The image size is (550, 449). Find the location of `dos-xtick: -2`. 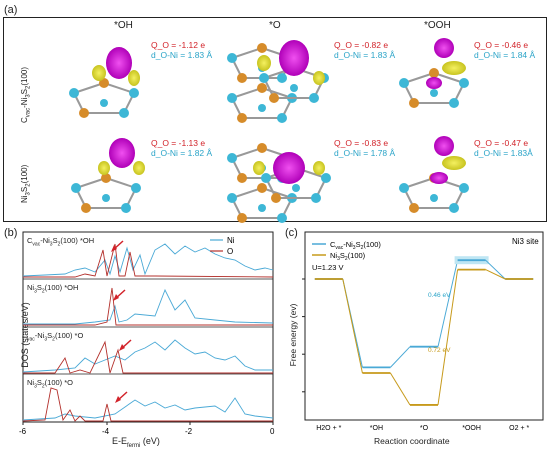

dos-xtick: -2 is located at coordinates (189, 431).